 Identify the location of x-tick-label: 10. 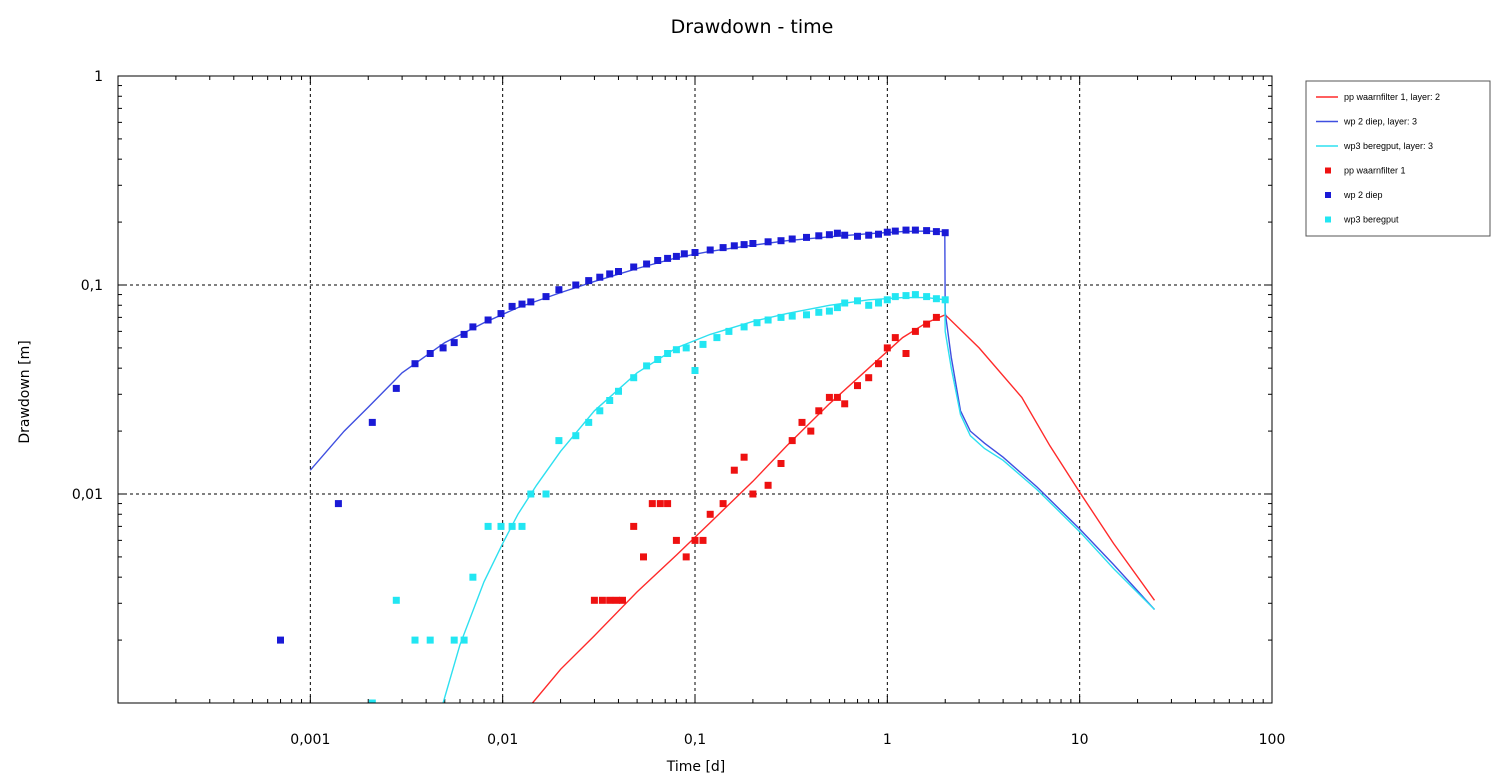
(1080, 740).